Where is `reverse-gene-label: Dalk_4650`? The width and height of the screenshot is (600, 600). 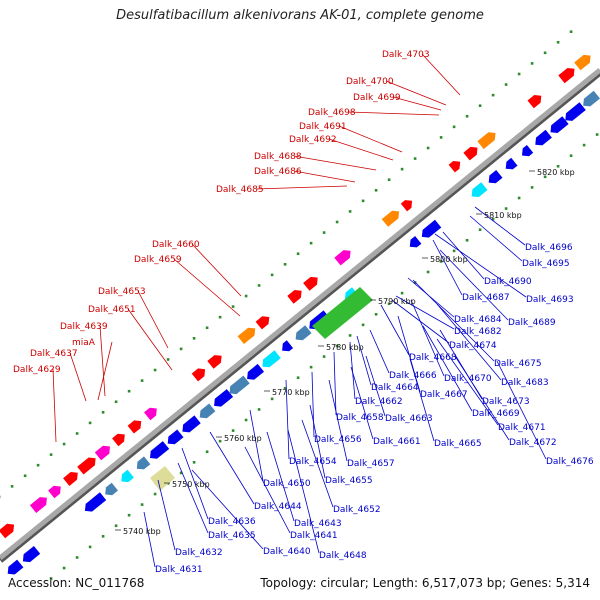
reverse-gene-label: Dalk_4650 is located at coordinates (287, 484).